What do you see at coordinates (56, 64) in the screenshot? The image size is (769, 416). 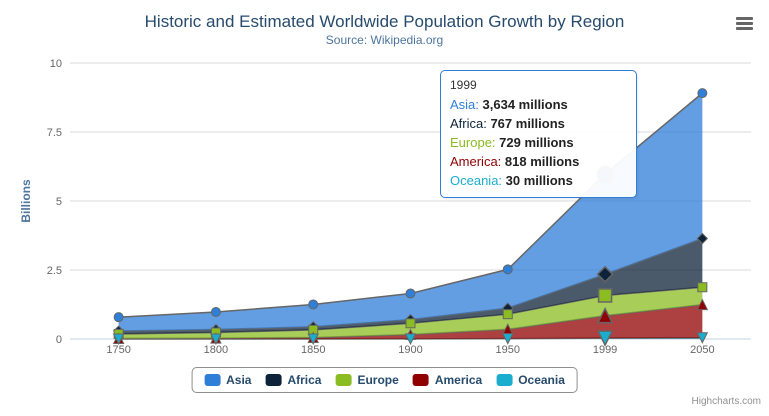 I see `y-axis-label: 10` at bounding box center [56, 64].